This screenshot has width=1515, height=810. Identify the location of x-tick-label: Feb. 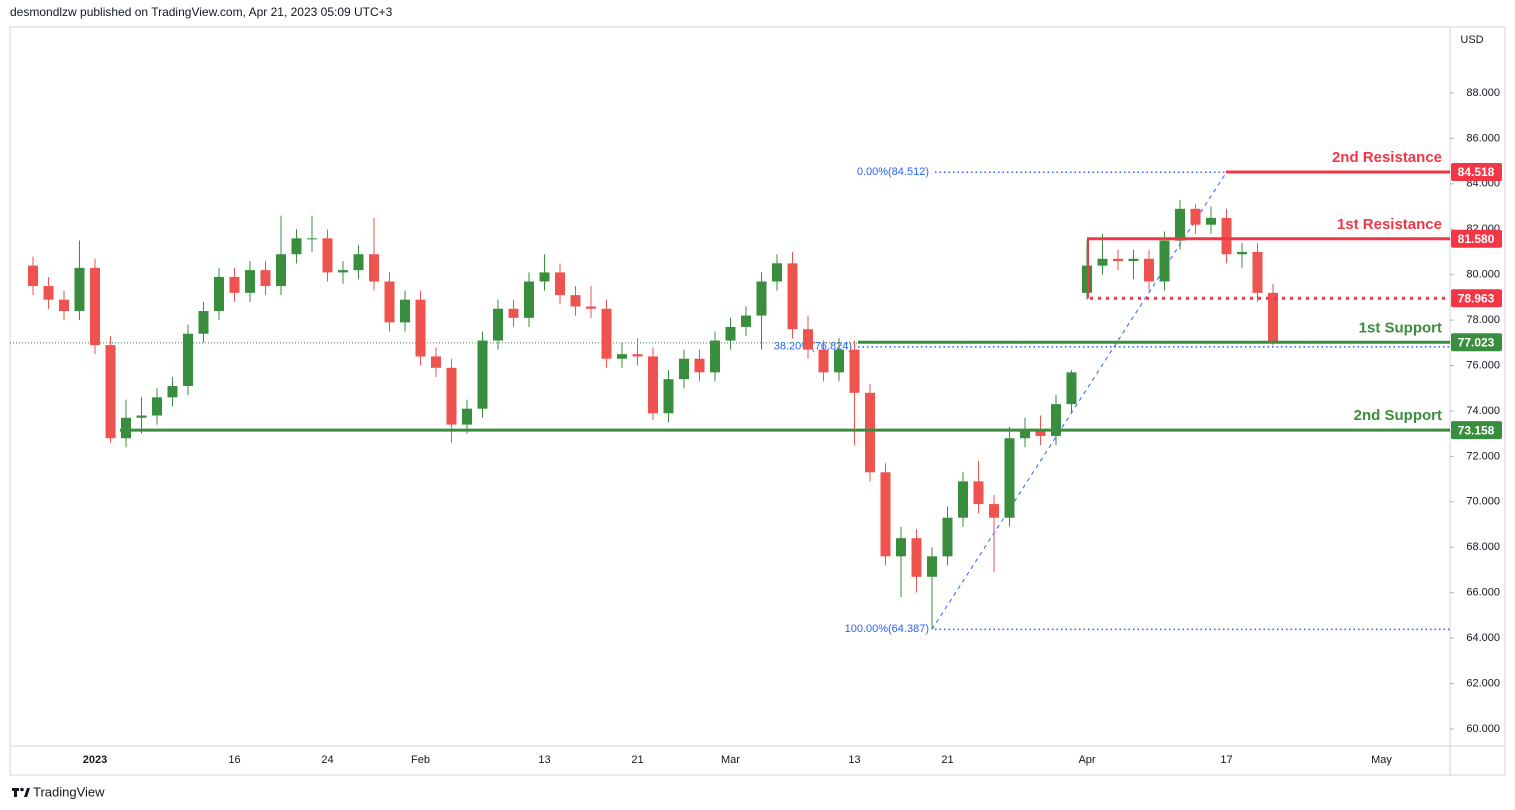
(420, 760).